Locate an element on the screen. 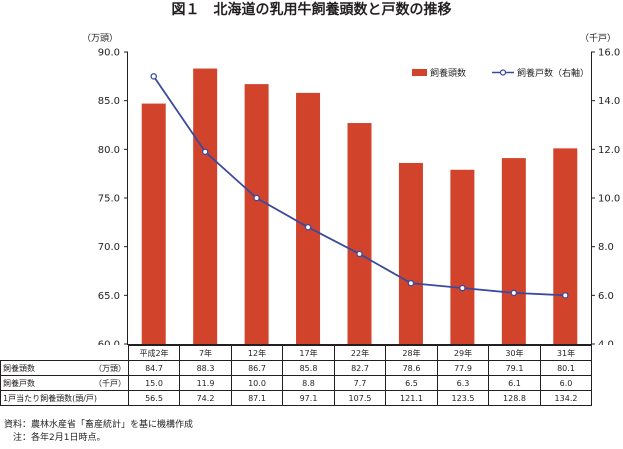 This screenshot has width=623, height=449. x-tick-label: 17年 is located at coordinates (308, 353).